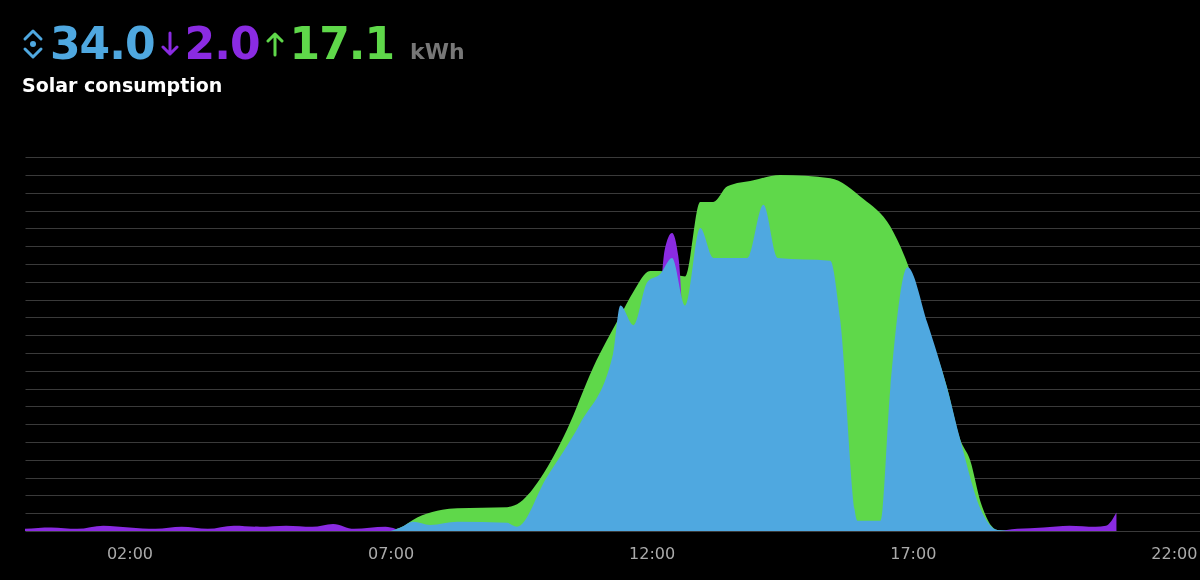 The width and height of the screenshot is (1200, 580). I want to click on text: kWh, so click(437, 51).